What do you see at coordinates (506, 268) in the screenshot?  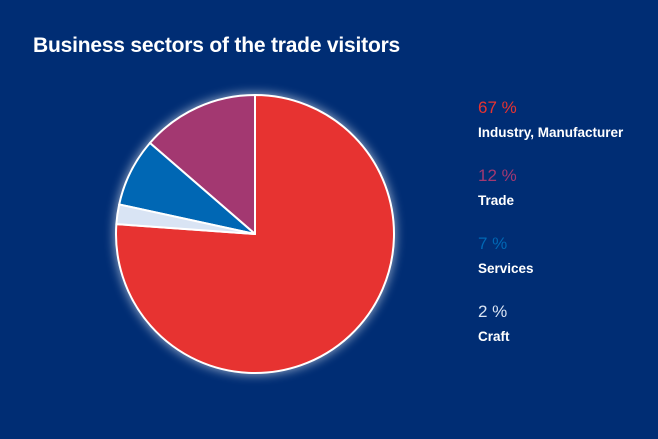 I see `legend-label-services: Services` at bounding box center [506, 268].